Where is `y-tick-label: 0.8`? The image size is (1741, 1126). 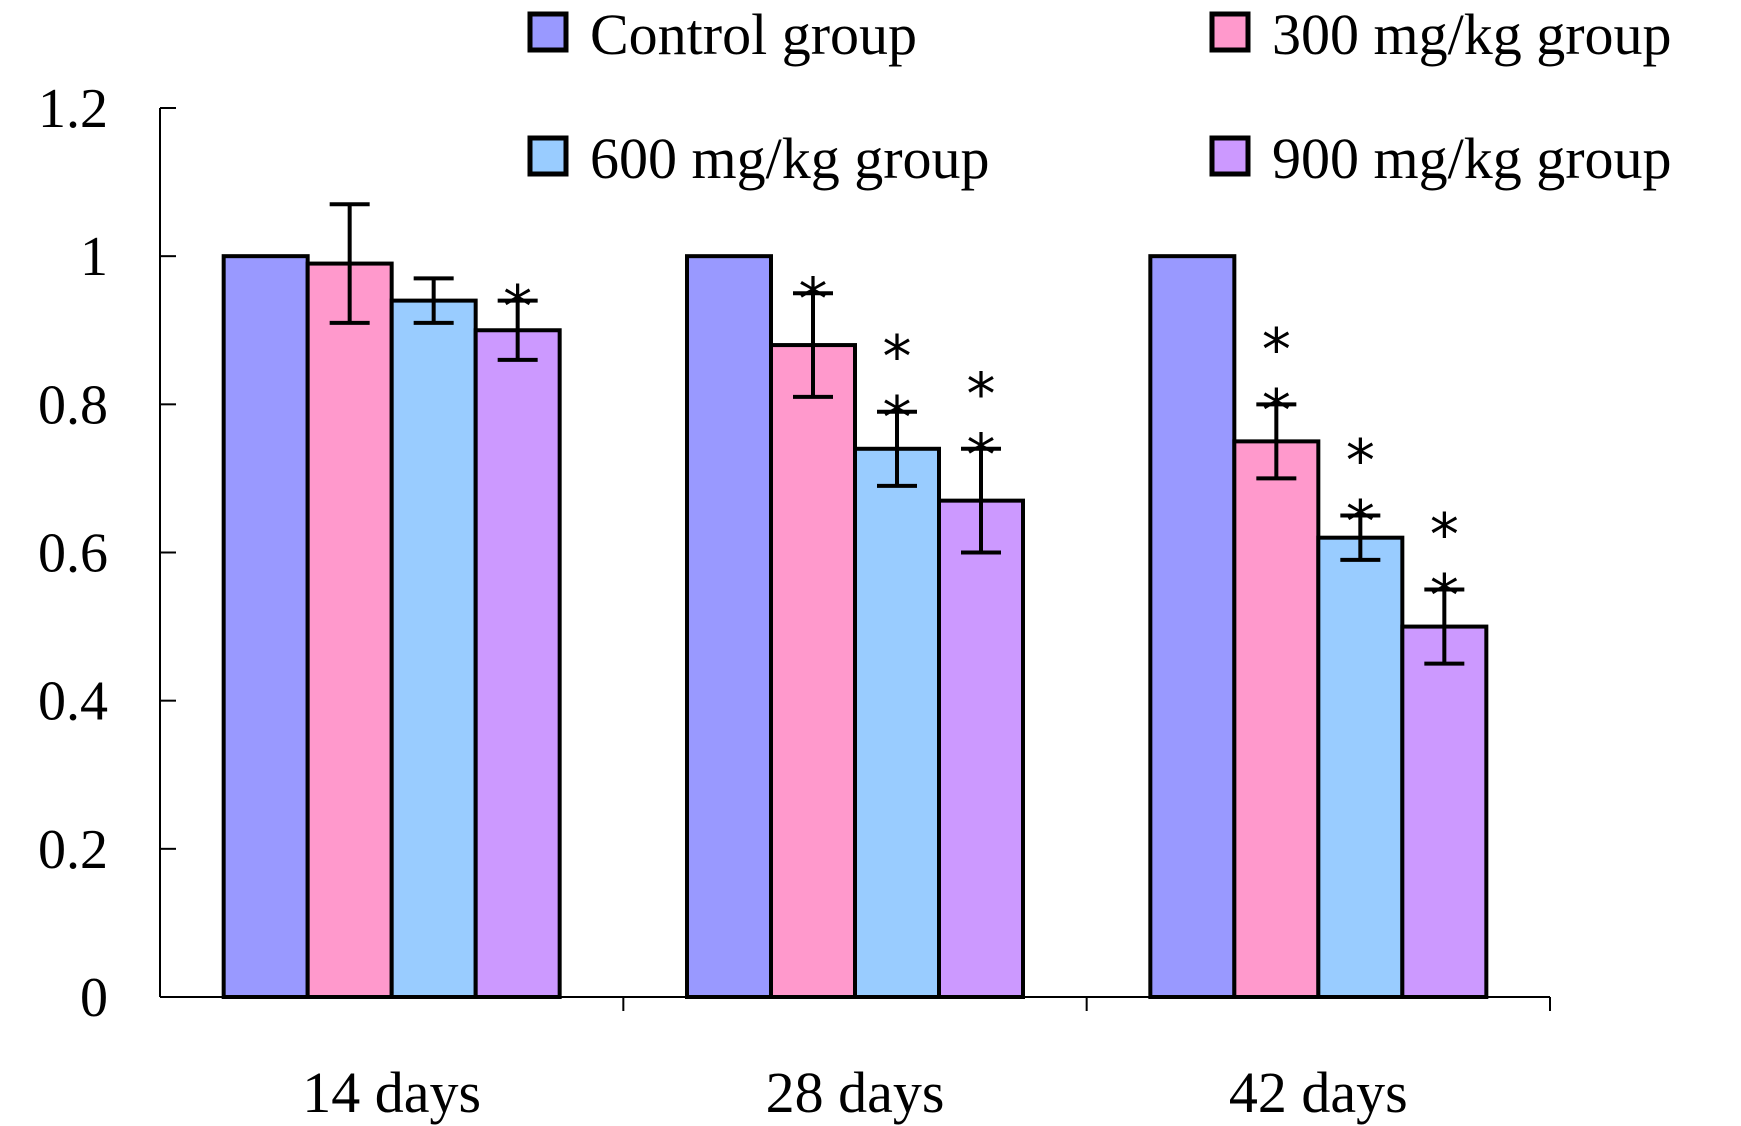
y-tick-label: 0.8 is located at coordinates (73, 405).